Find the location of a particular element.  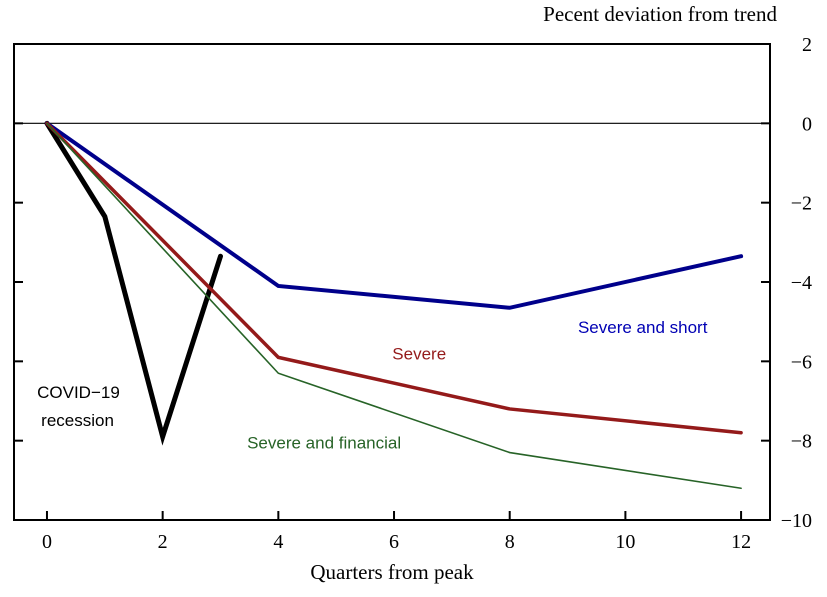

x-tick-label: 4 is located at coordinates (278, 542).